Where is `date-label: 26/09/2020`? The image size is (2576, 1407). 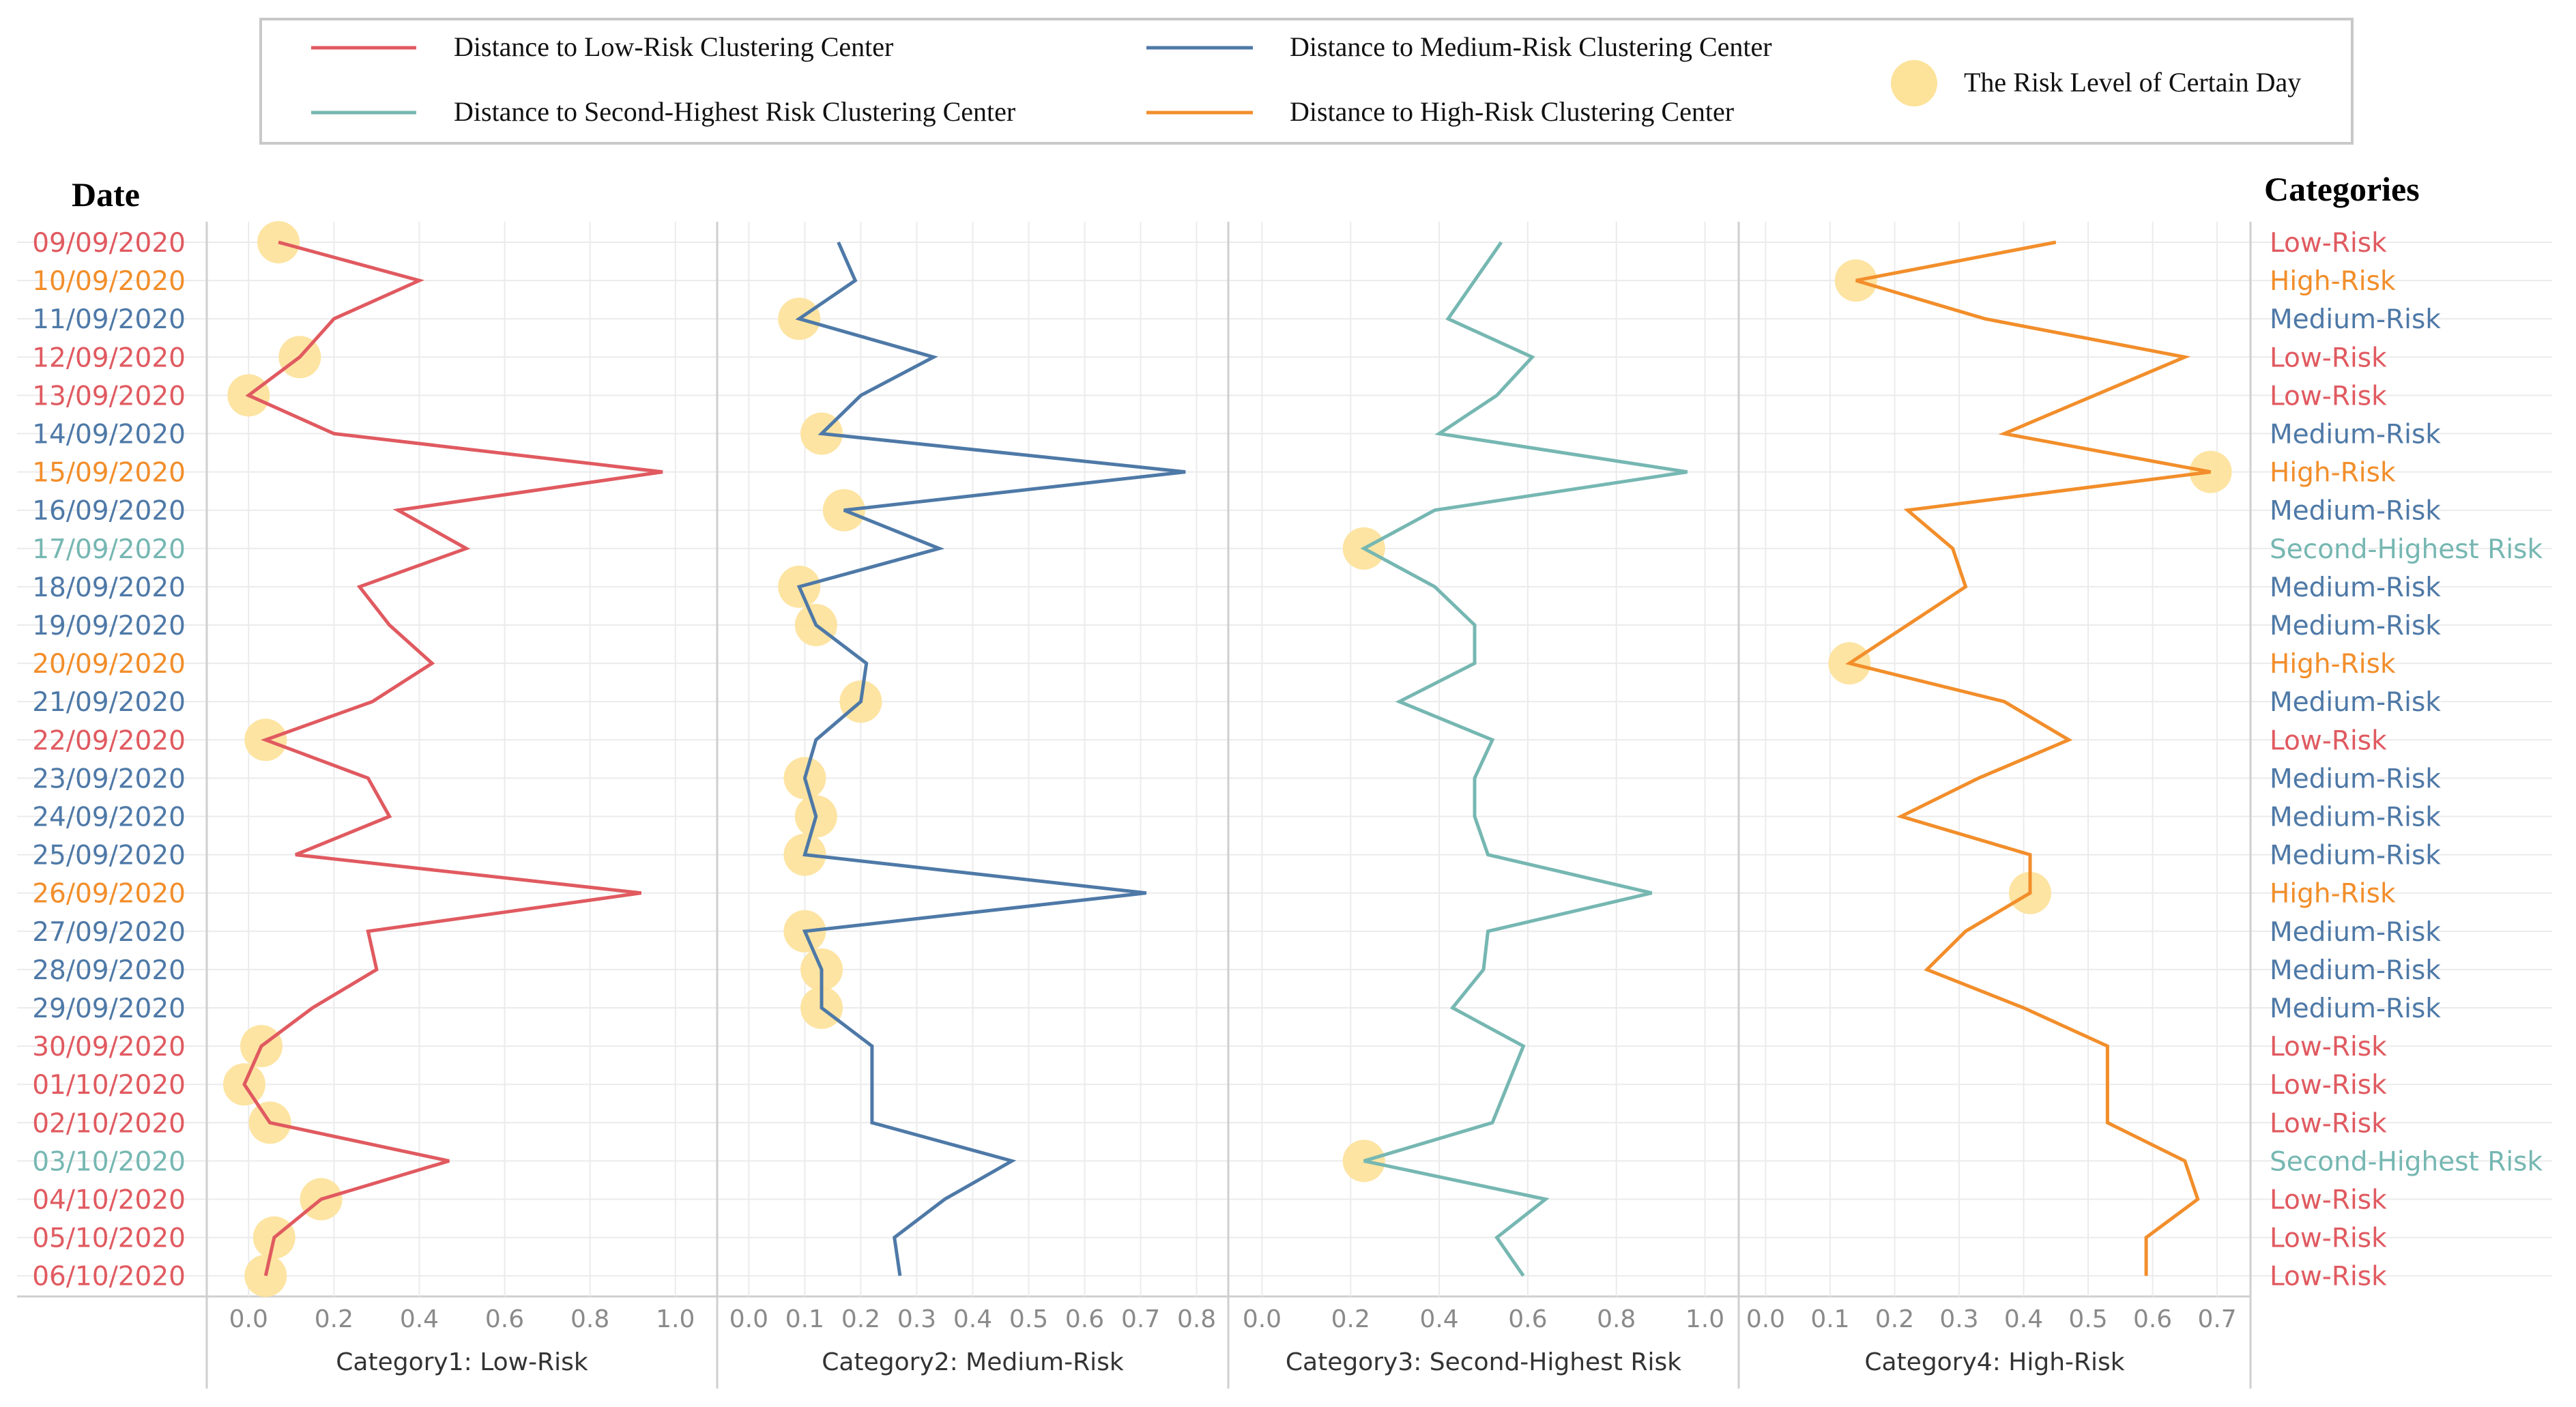 date-label: 26/09/2020 is located at coordinates (109, 894).